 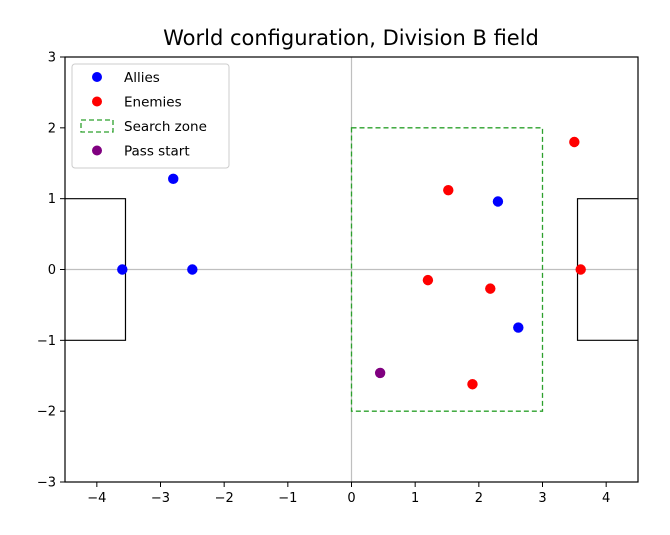 I want to click on y-tick-label: −3, so click(x=46, y=483).